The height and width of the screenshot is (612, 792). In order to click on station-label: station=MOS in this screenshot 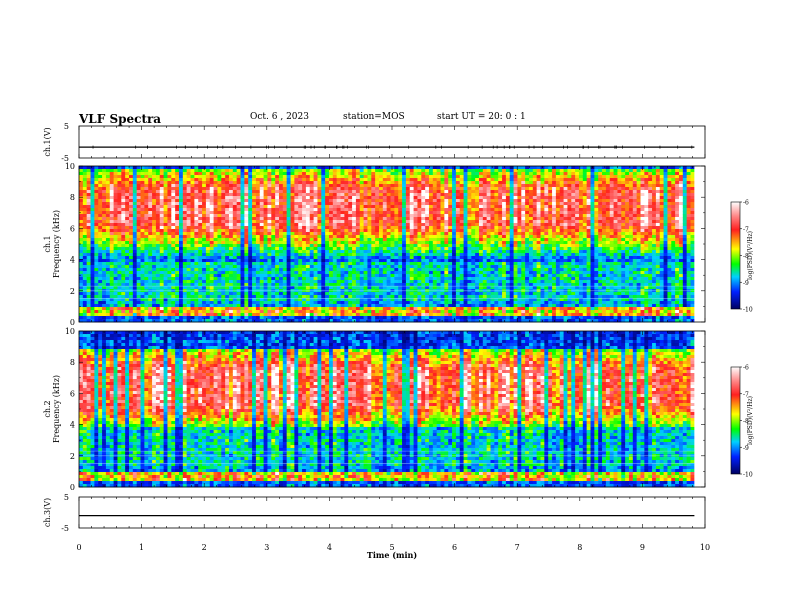, I will do `click(374, 117)`.